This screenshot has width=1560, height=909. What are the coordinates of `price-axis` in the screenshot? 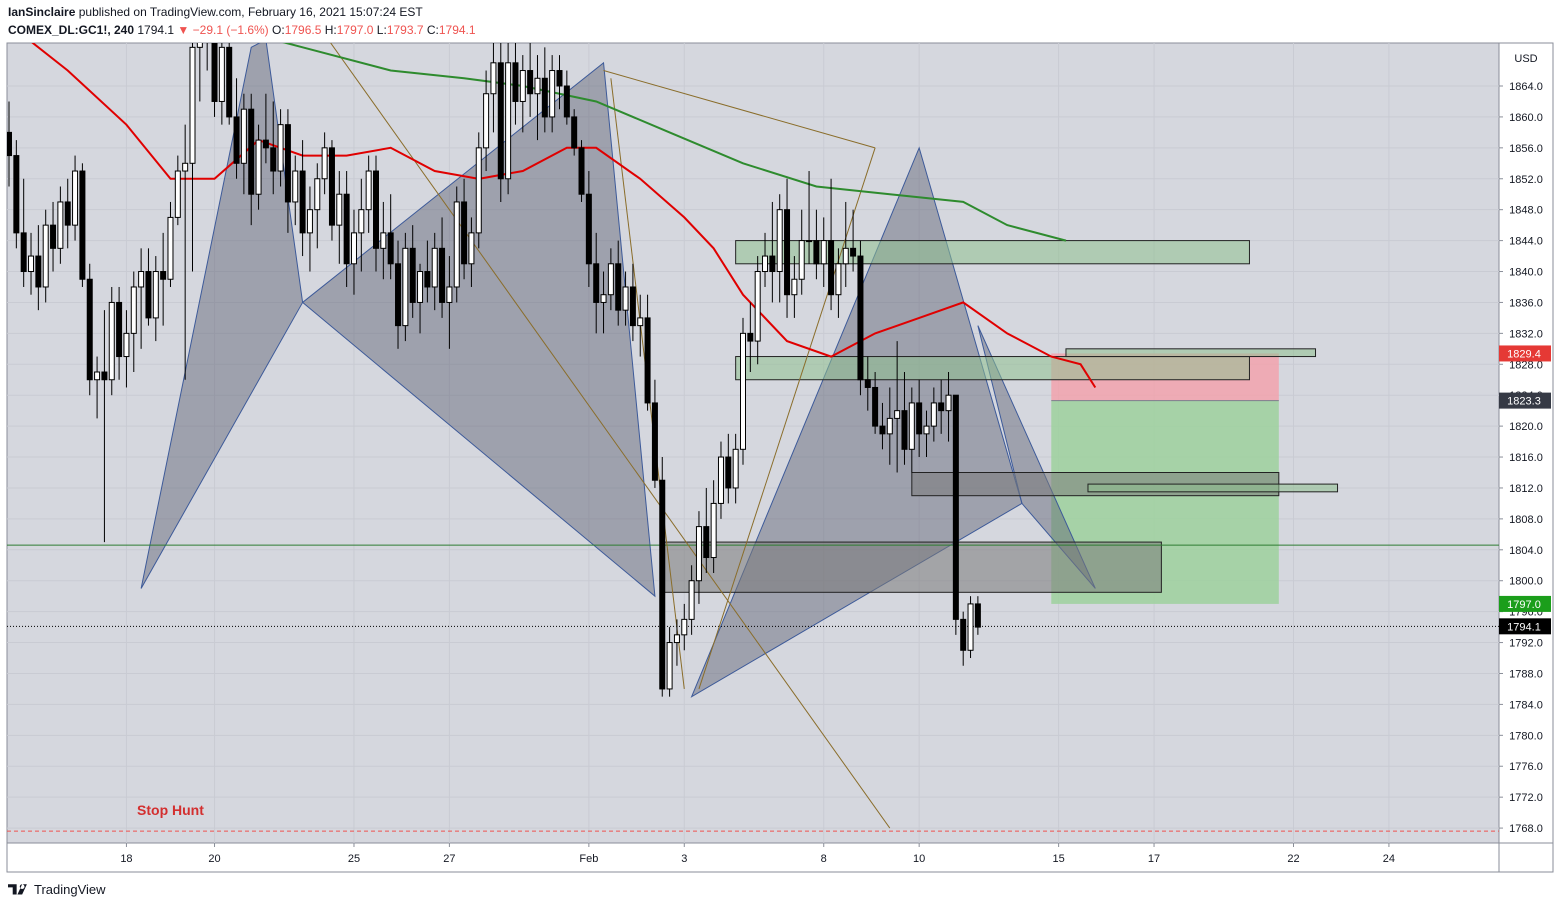 It's located at (1526, 443).